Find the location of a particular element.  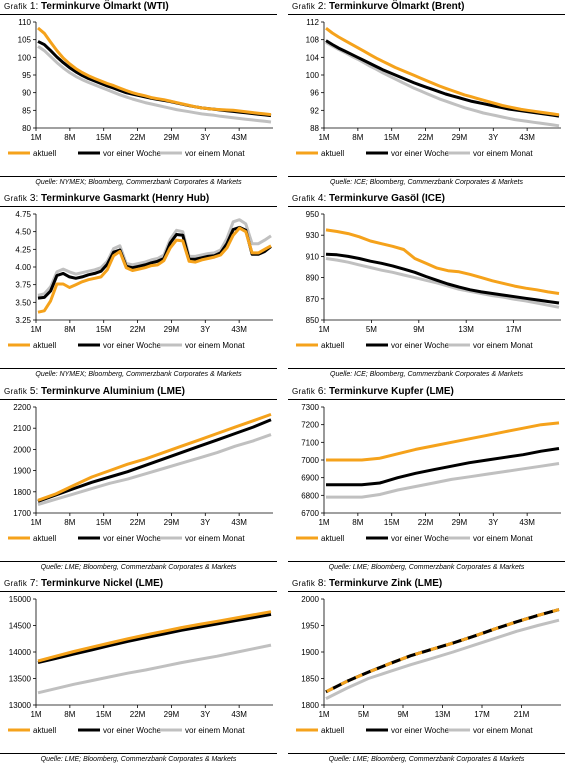

chart-title: Grafik 2: Terminkurve Ölmarkt (Brent) is located at coordinates (378, 6).